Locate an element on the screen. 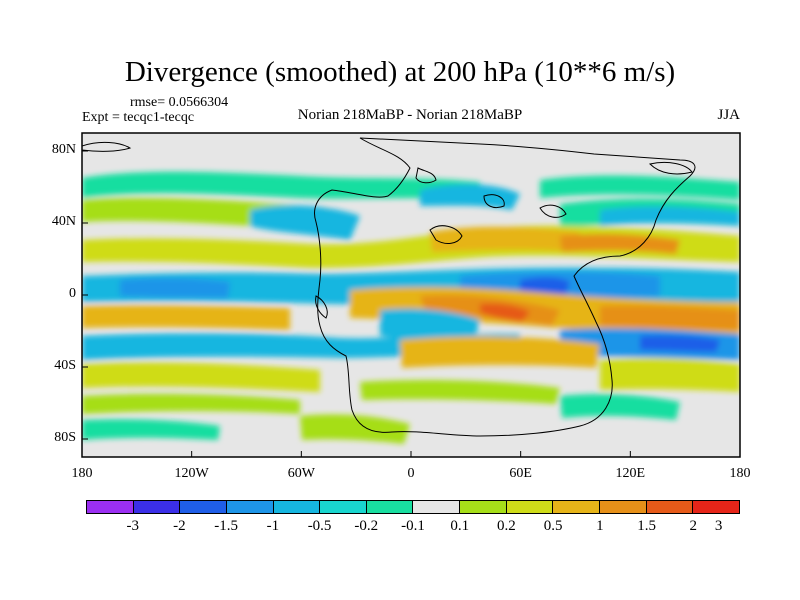 This screenshot has height=600, width=800. rmse-label: rmse= 0.0566304 is located at coordinates (179, 102).